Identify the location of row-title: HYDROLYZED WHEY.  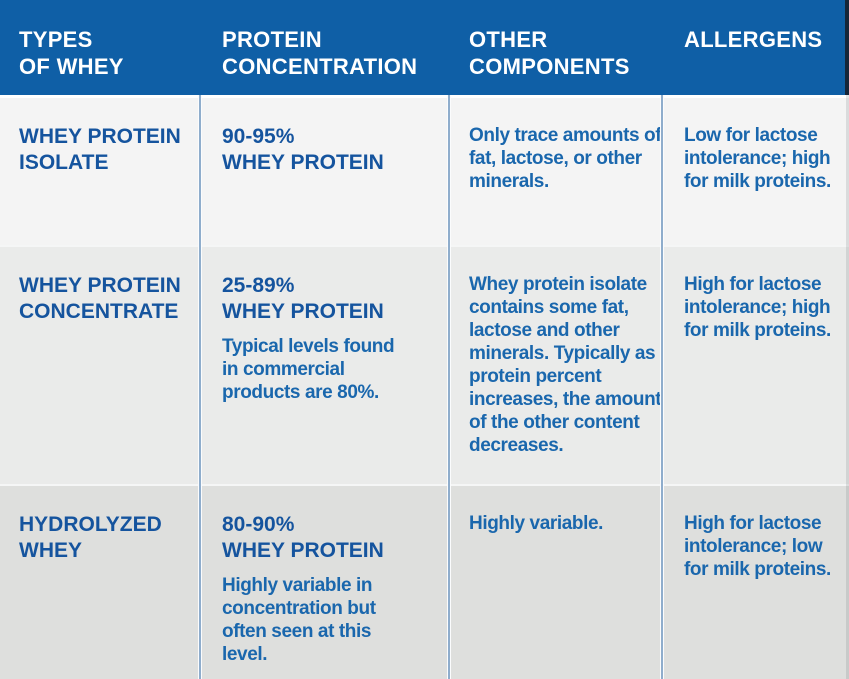
(90, 537).